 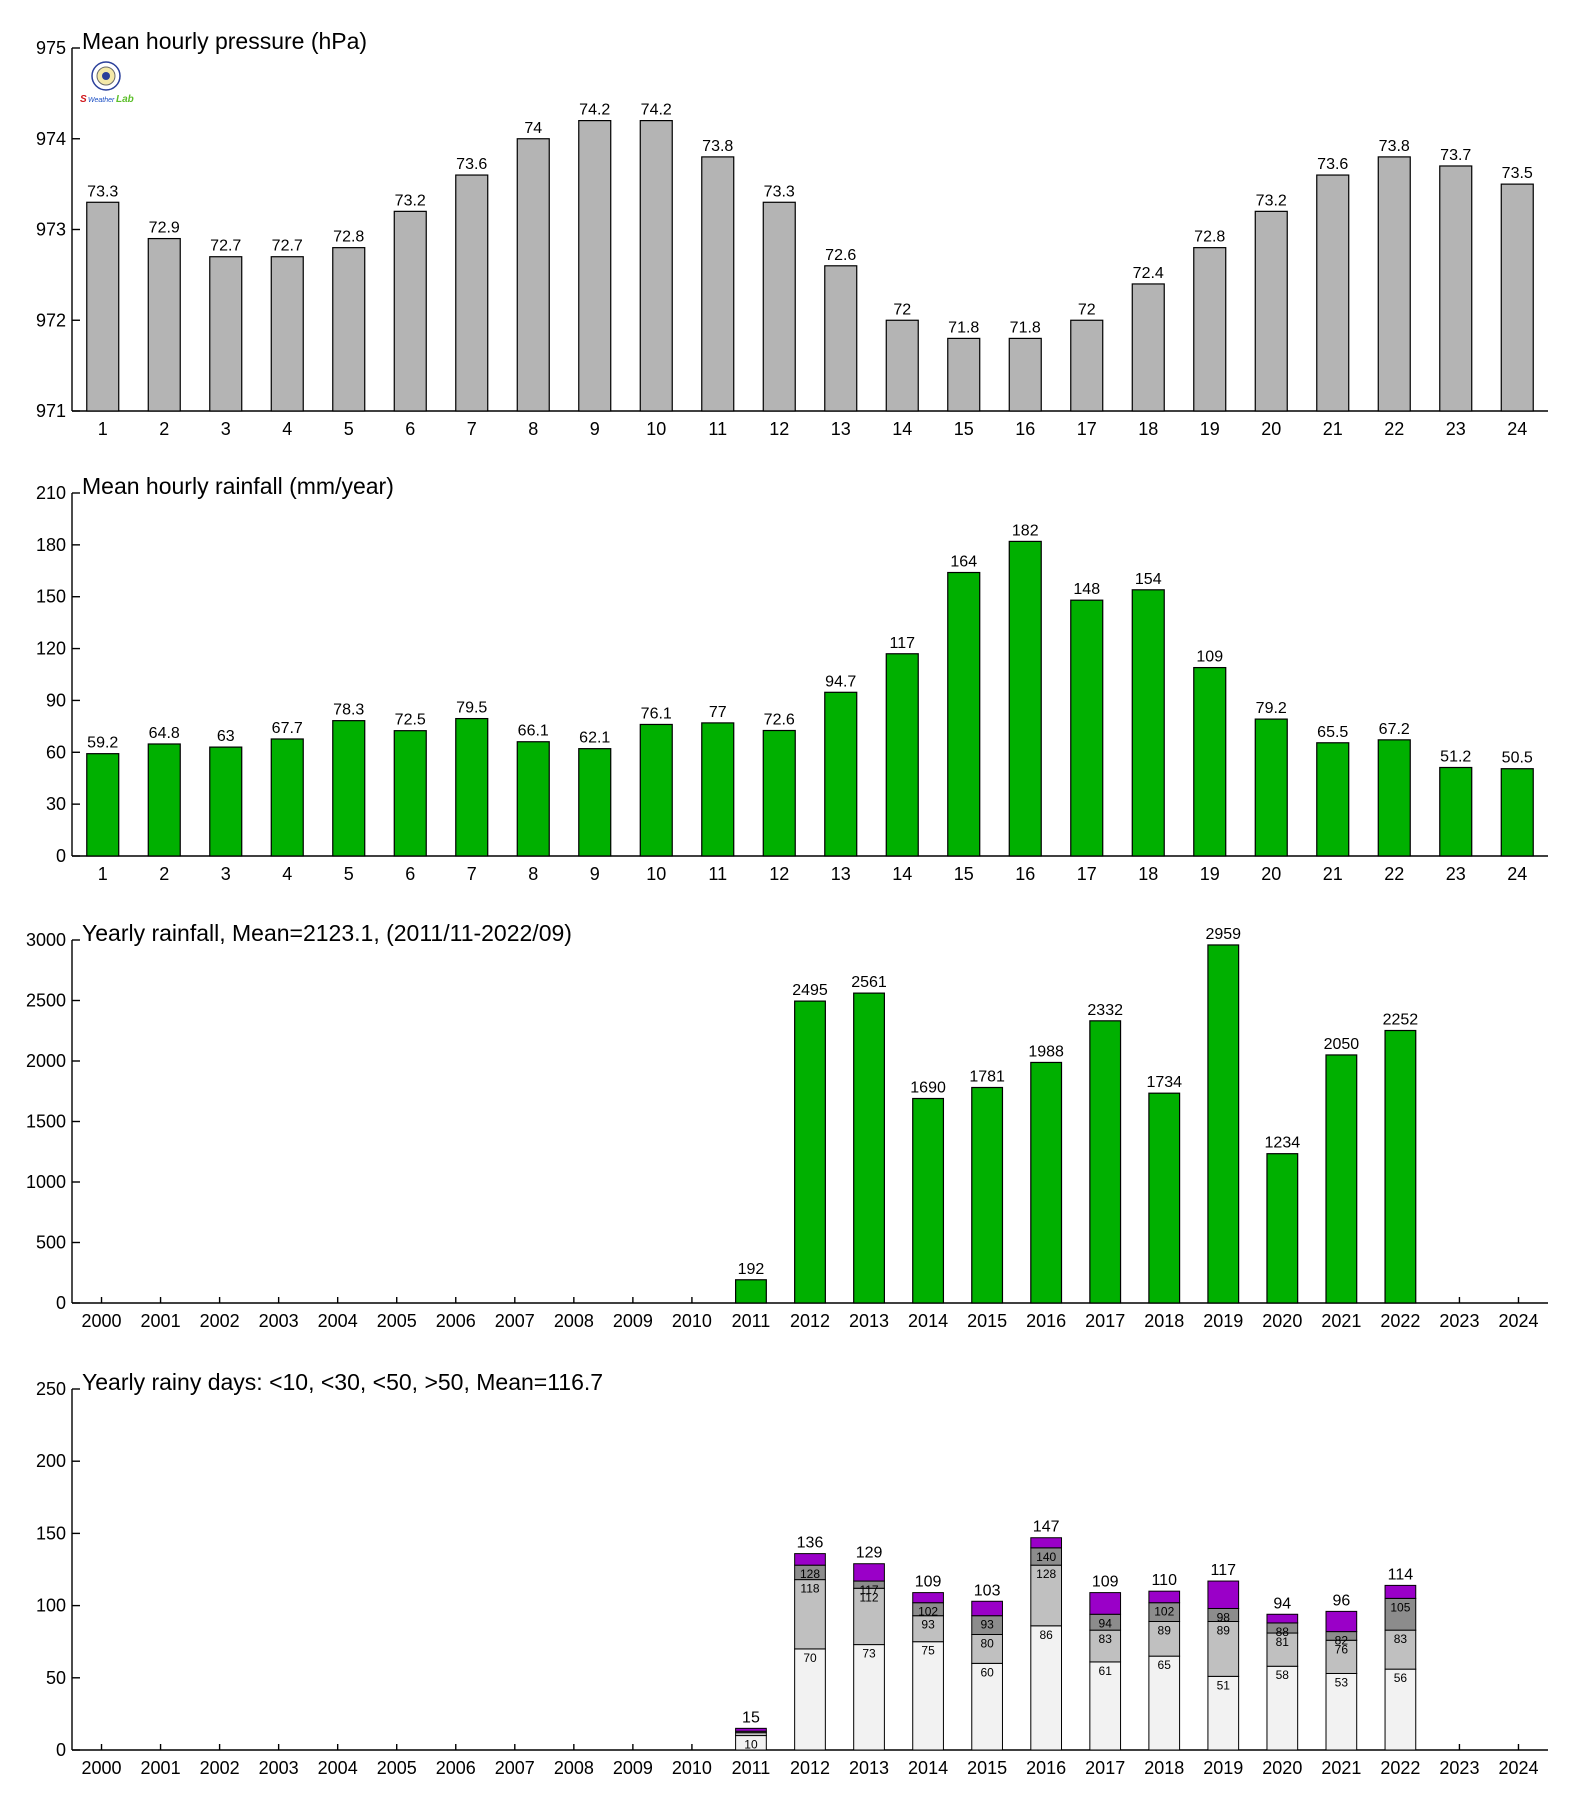 I want to click on x-tick-label: 2010, so click(x=692, y=1768).